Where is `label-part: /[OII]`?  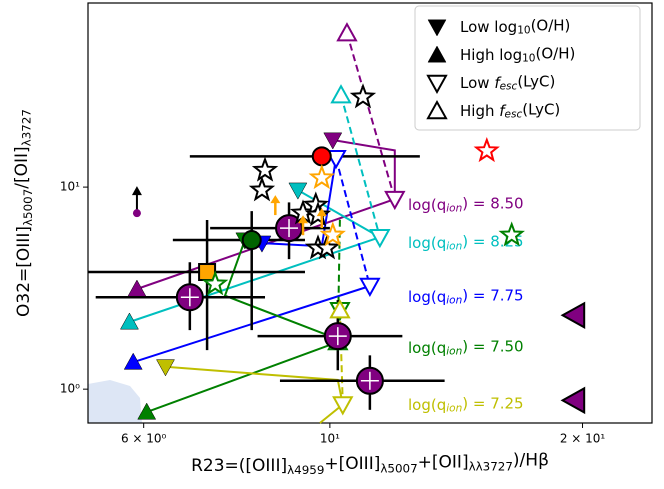 label-part: /[OII] is located at coordinates (22, 167).